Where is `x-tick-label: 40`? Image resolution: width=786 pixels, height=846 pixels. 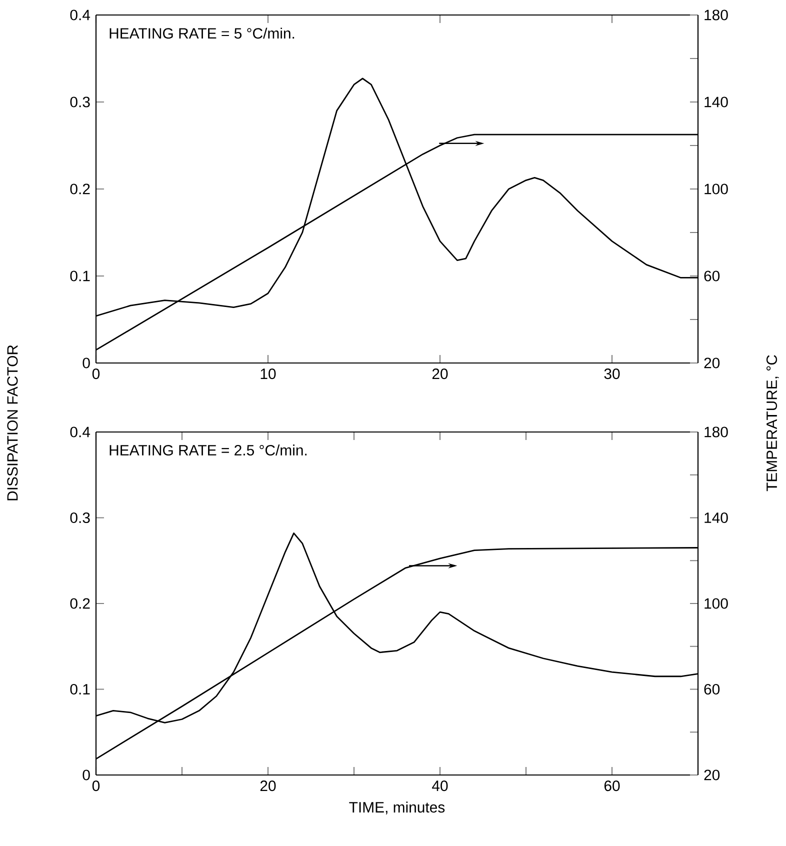
x-tick-label: 40 is located at coordinates (440, 786).